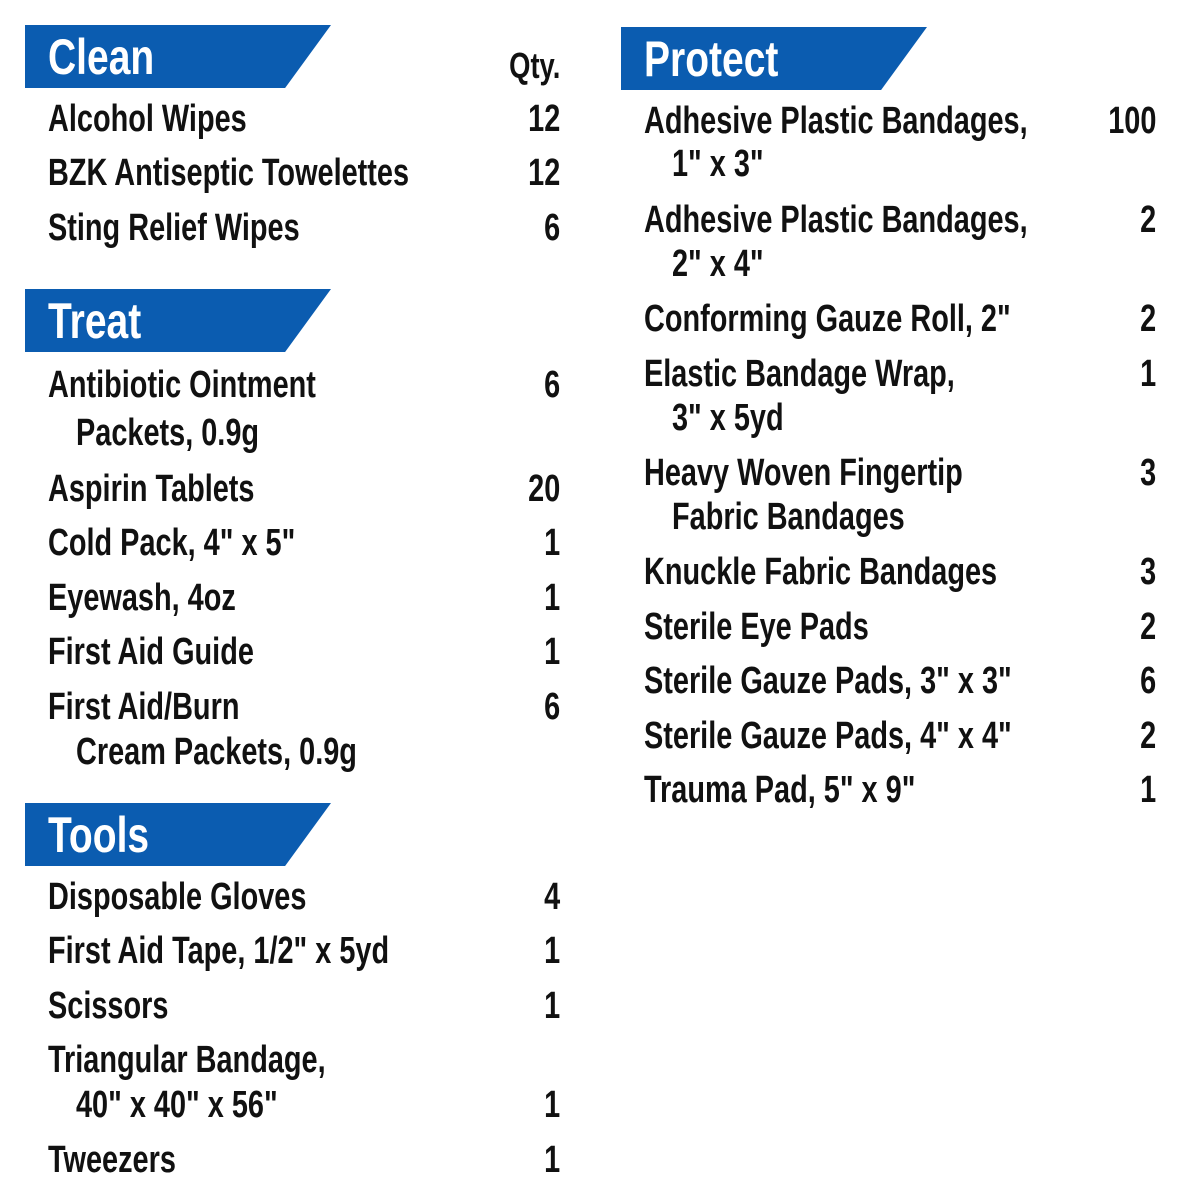  I want to click on item-name: 2" x 4", so click(718, 264).